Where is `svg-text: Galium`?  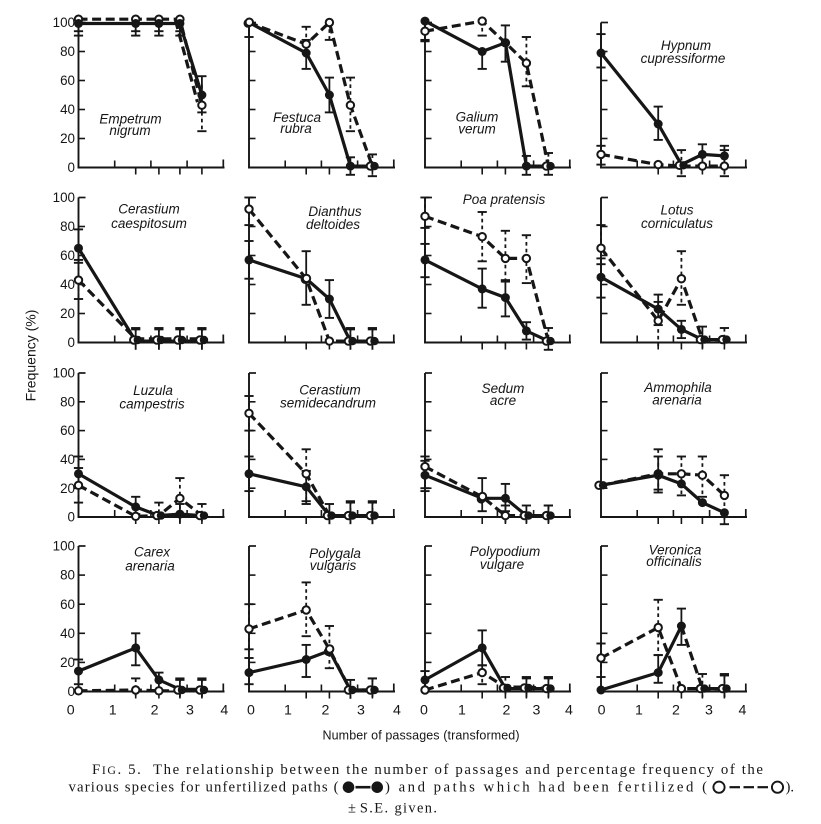 svg-text: Galium is located at coordinates (477, 117).